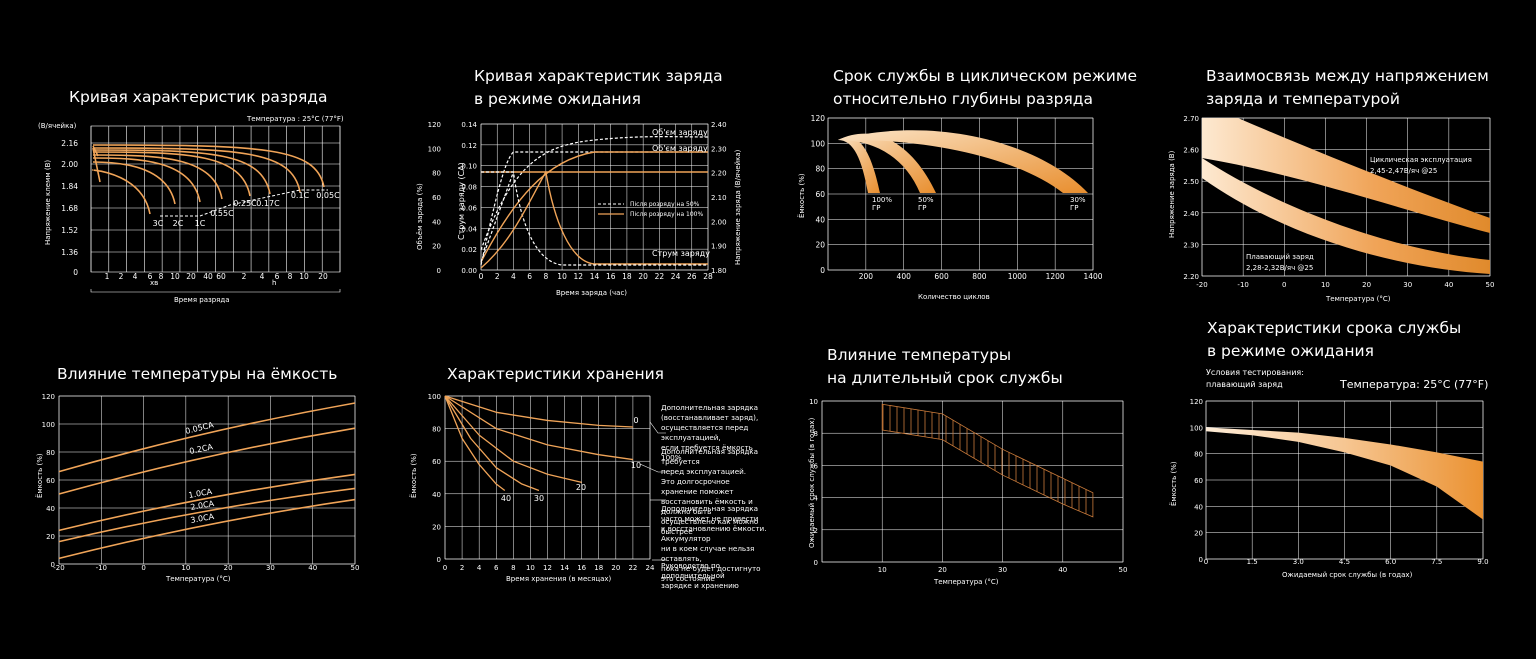 This screenshot has height=659, width=1536. Describe the element at coordinates (816, 531) in the screenshot. I see `tl-ytick: 2` at that location.